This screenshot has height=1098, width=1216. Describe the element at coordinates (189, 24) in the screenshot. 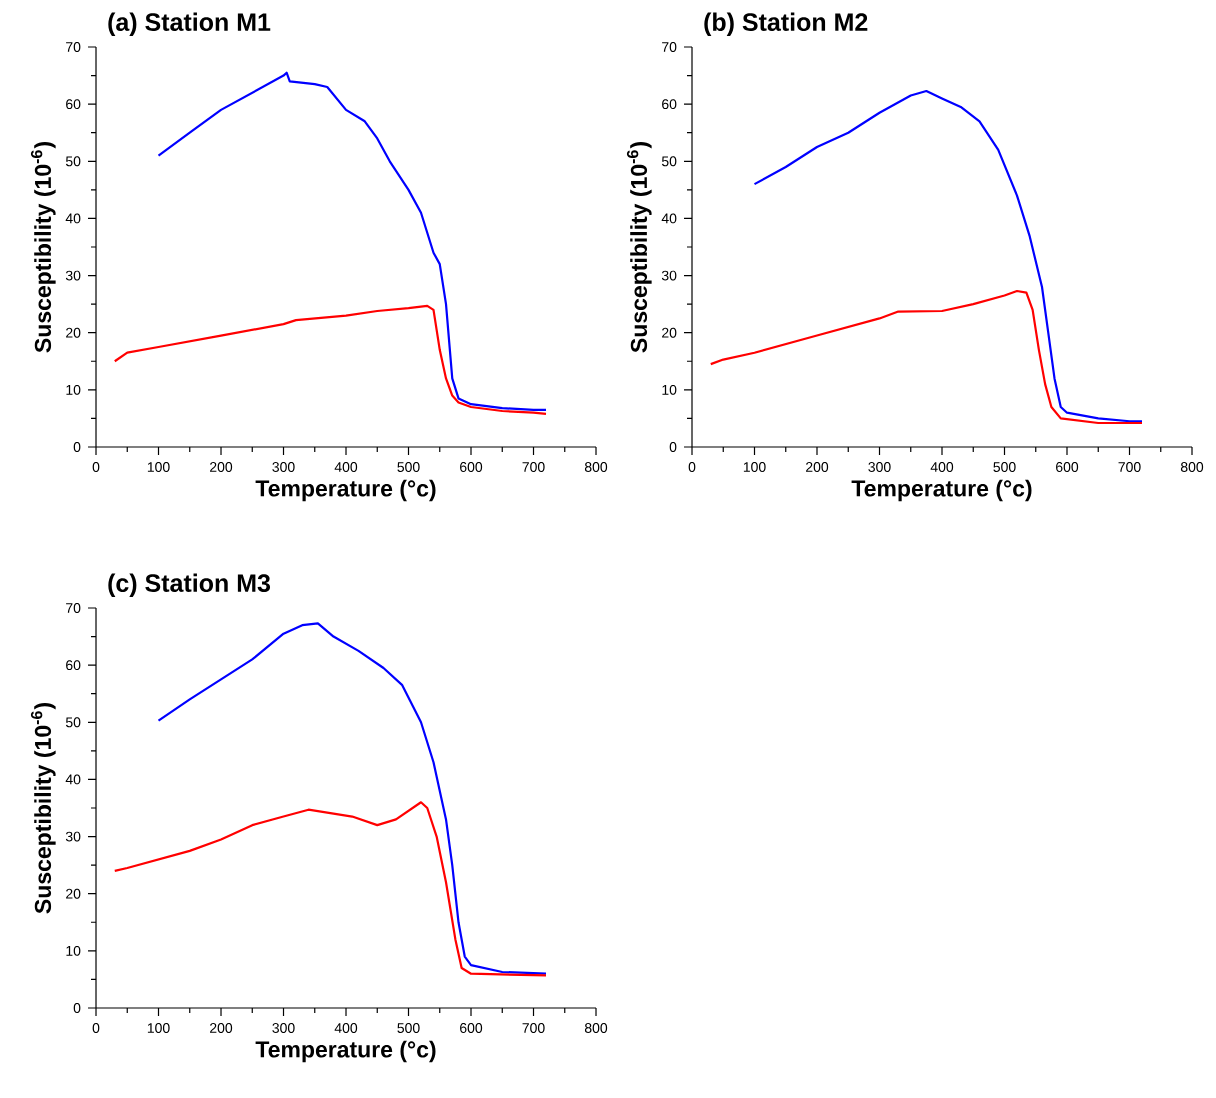

I see `chart-title: (a) Station M1` at that location.